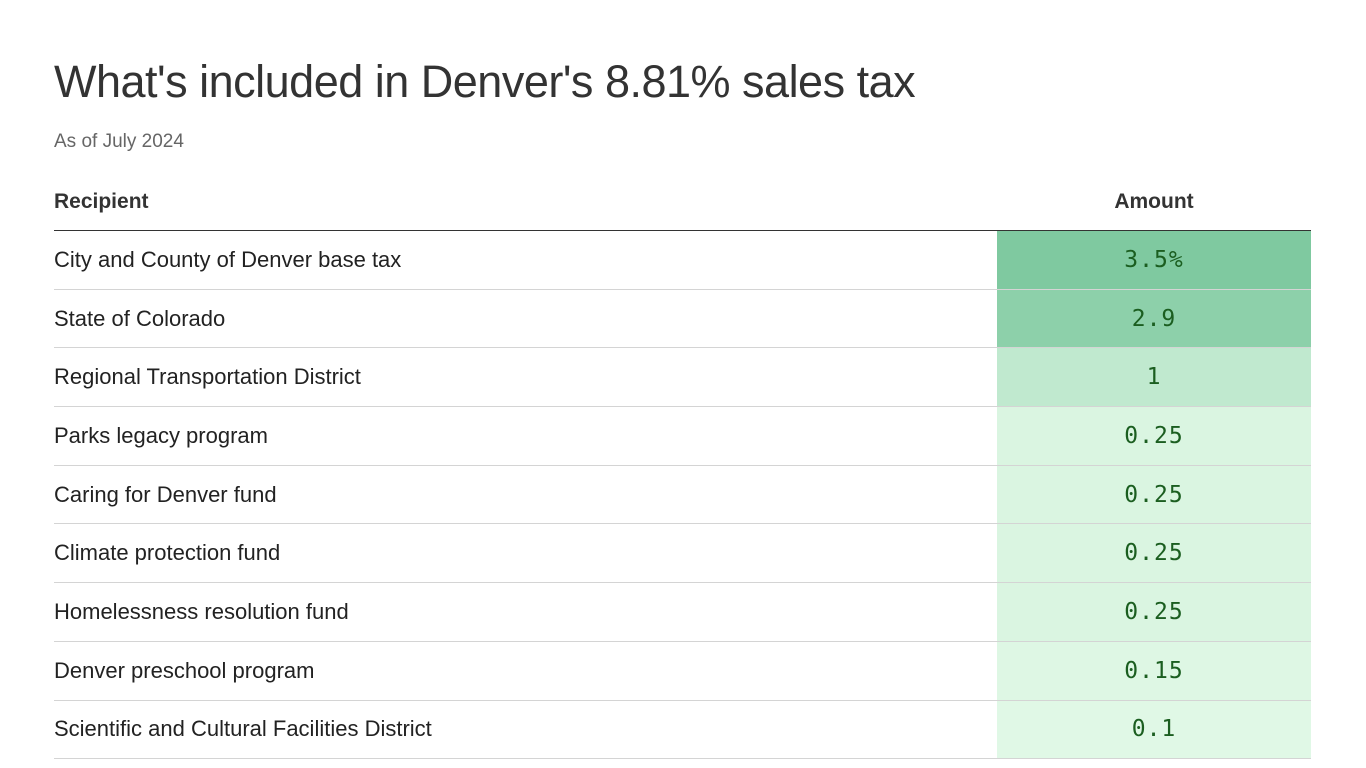 The width and height of the screenshot is (1366, 768). Describe the element at coordinates (682, 203) in the screenshot. I see `table-header: Recipient Amount` at that location.